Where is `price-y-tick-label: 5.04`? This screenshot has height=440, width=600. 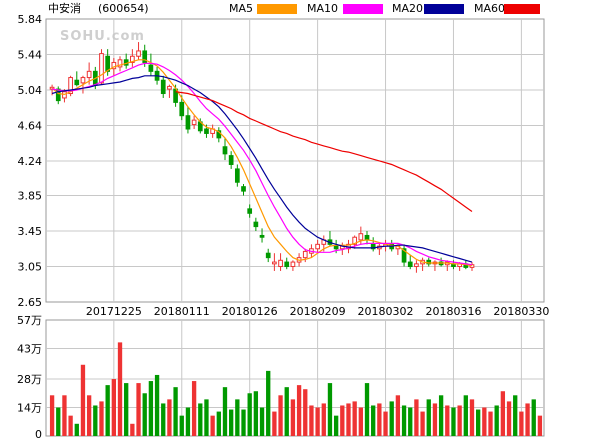 price-y-tick-label: 5.04 is located at coordinates (30, 90).